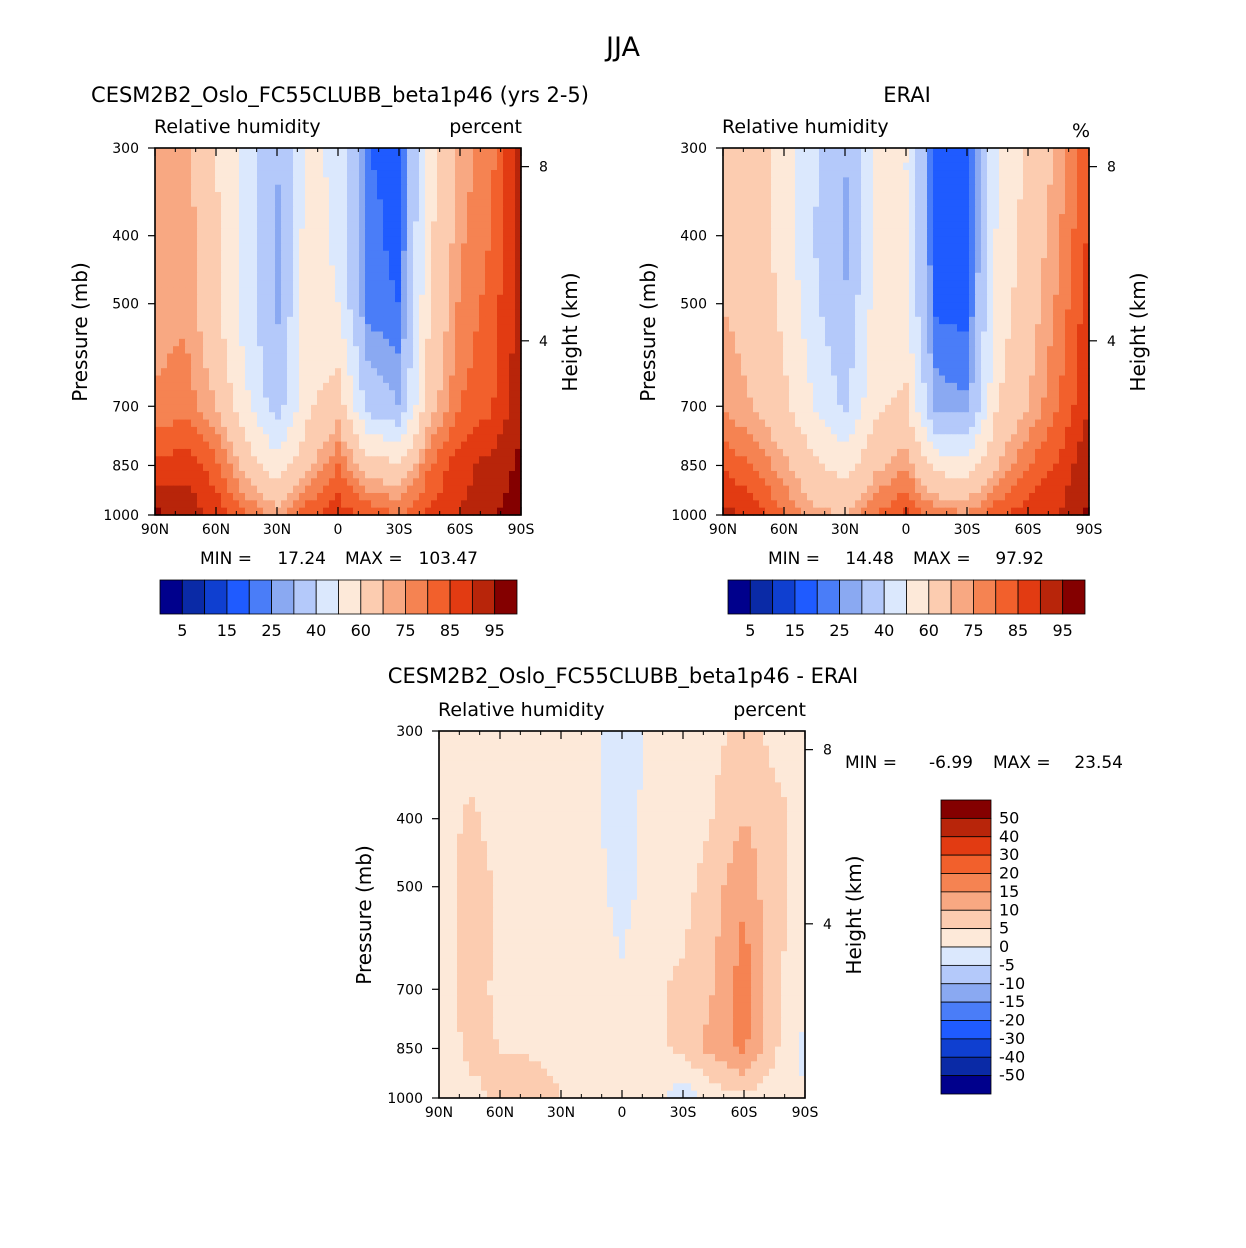  What do you see at coordinates (350, 597) in the screenshot?
I see `colorbar-box` at bounding box center [350, 597].